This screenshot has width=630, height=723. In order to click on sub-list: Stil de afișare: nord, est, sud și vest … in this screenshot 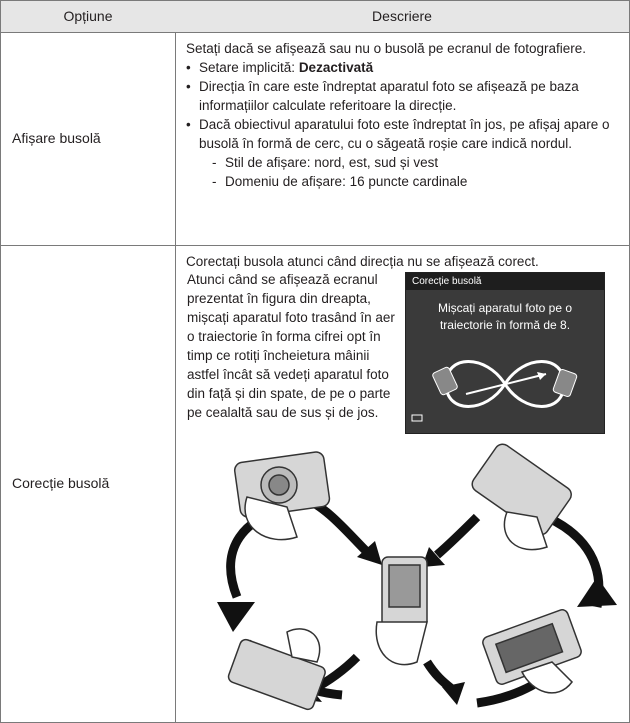, I will do `click(410, 172)`.